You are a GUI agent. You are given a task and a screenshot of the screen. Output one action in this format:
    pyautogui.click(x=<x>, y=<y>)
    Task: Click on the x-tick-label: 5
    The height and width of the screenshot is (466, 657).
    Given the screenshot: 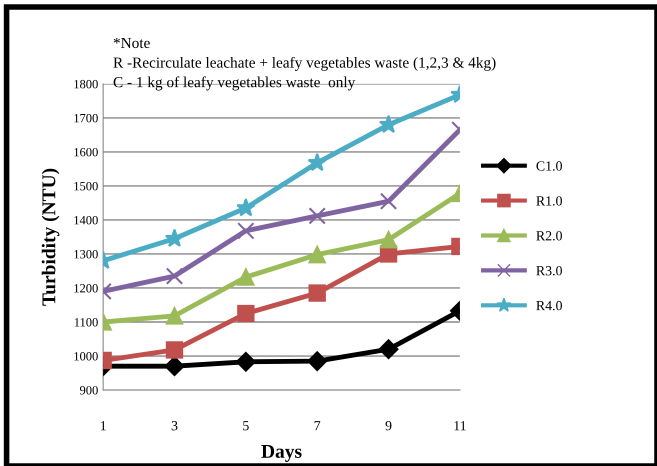 What is the action you would take?
    pyautogui.click(x=246, y=425)
    